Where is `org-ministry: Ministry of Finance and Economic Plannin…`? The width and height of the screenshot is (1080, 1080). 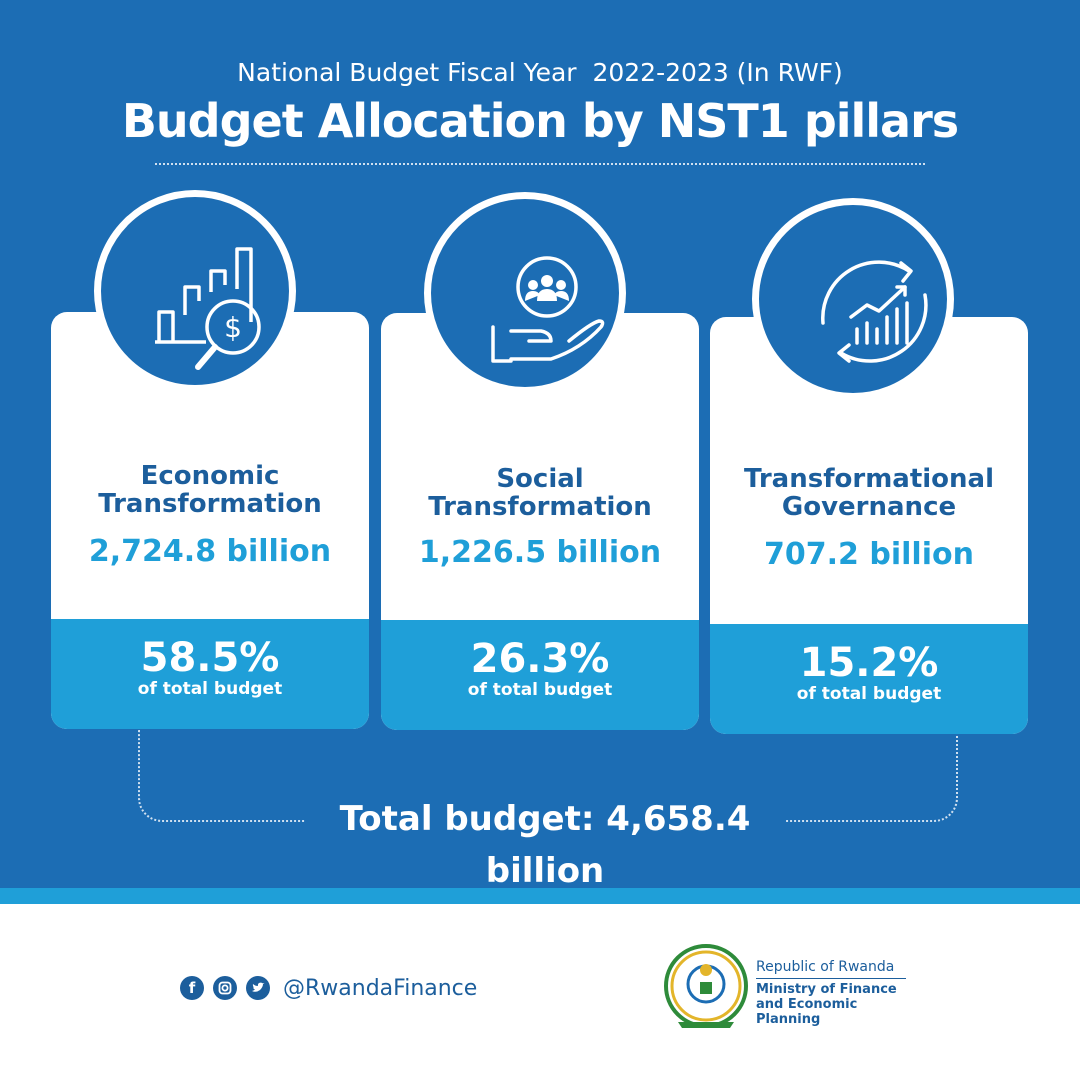 org-ministry: Ministry of Finance and Economic Plannin… is located at coordinates (826, 1004).